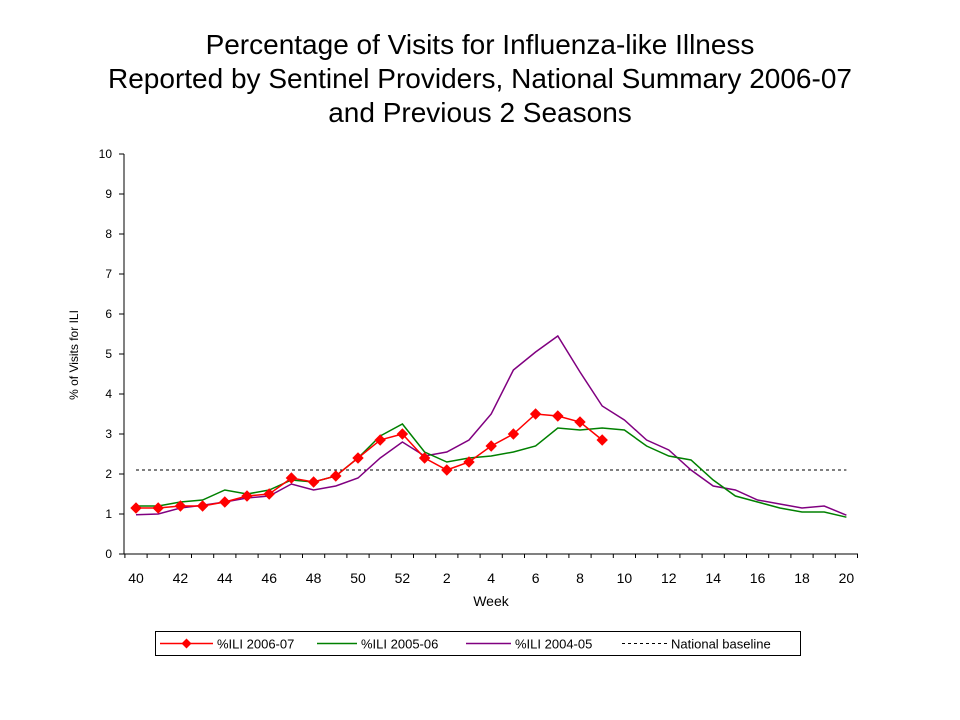 The image size is (960, 720). What do you see at coordinates (669, 578) in the screenshot?
I see `x-tick-label: 12` at bounding box center [669, 578].